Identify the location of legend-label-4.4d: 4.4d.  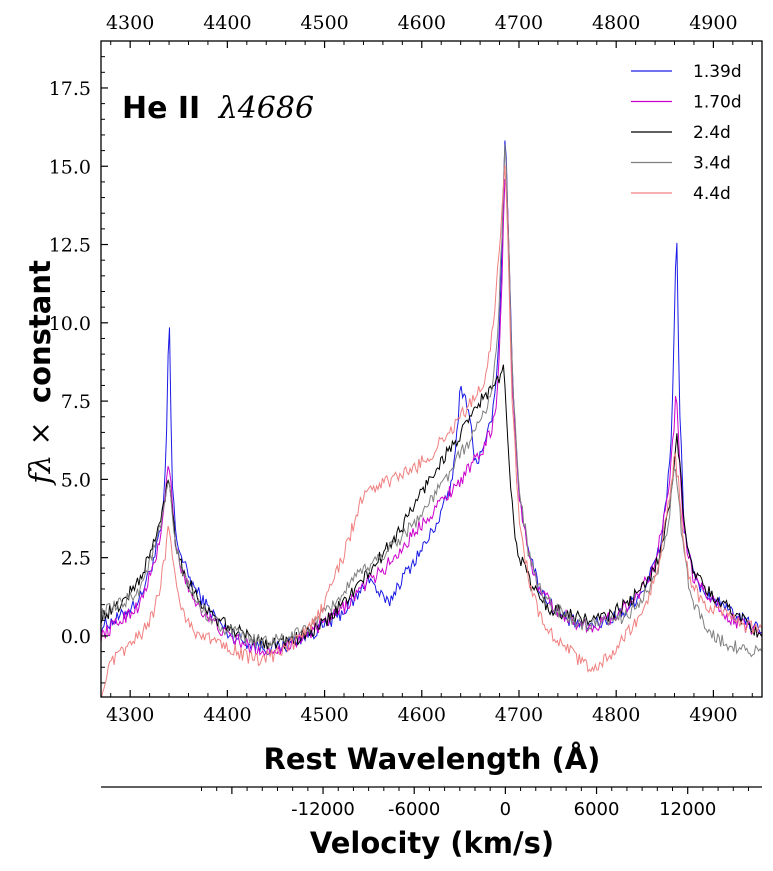
(712, 194).